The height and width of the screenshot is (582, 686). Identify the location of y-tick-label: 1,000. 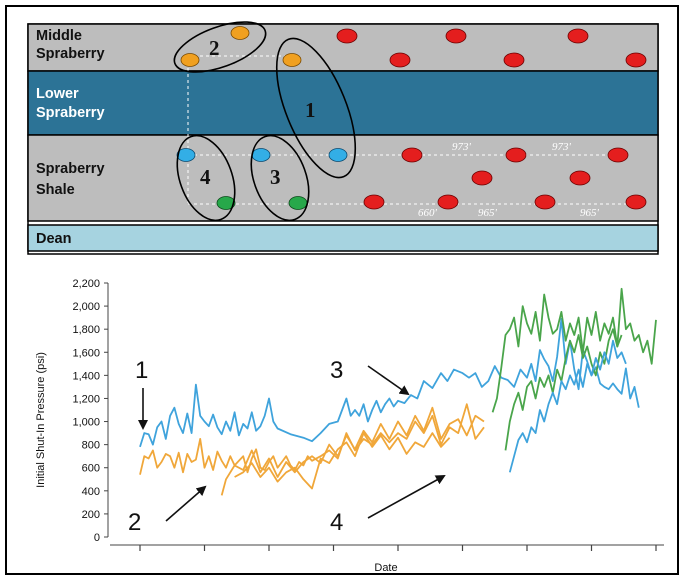
(86, 423).